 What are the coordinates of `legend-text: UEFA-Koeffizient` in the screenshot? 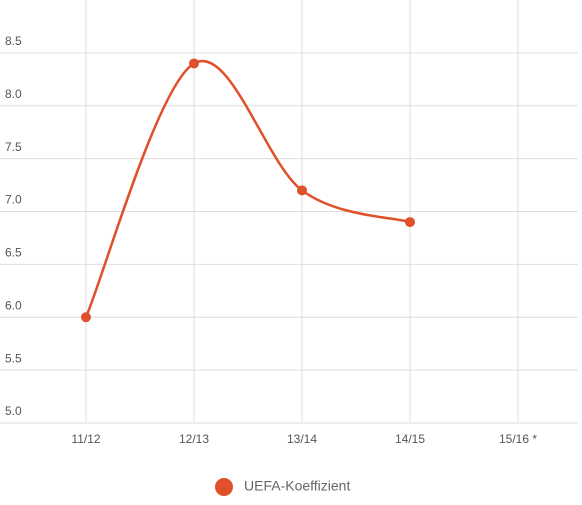 It's located at (297, 486).